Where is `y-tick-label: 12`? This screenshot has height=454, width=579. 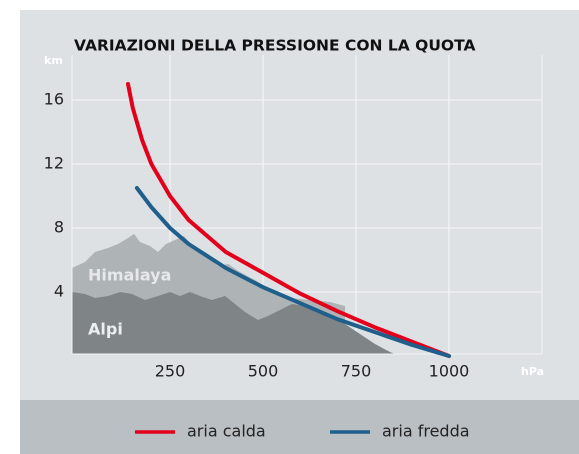 y-tick-label: 12 is located at coordinates (54, 163).